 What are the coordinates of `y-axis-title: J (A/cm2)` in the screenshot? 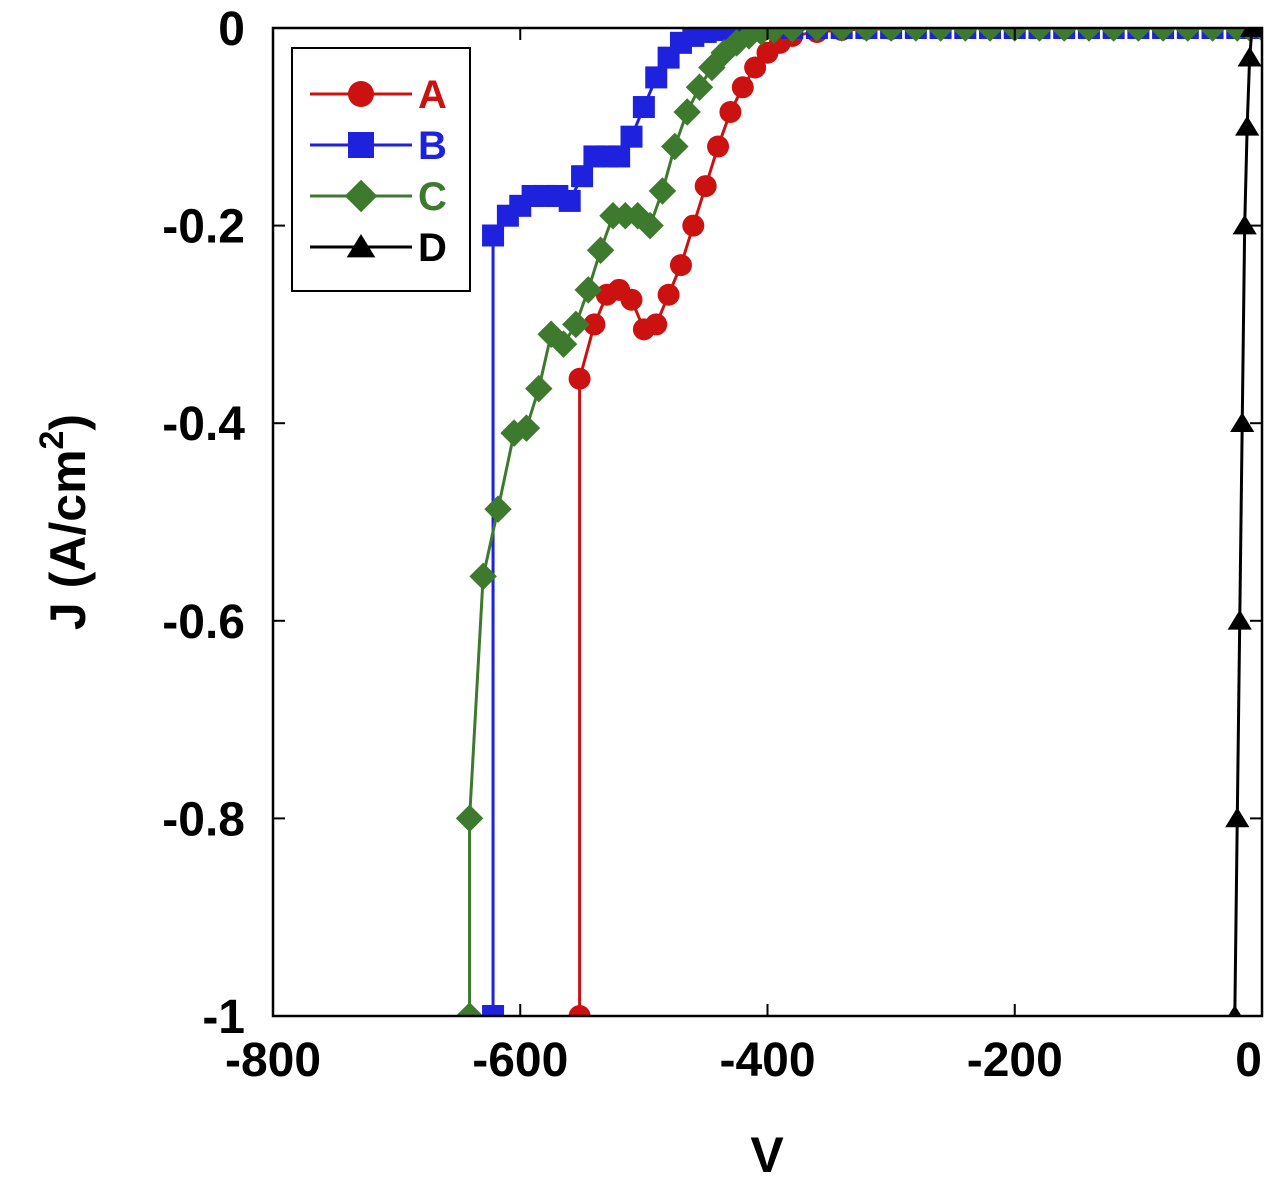 It's located at (64, 522).